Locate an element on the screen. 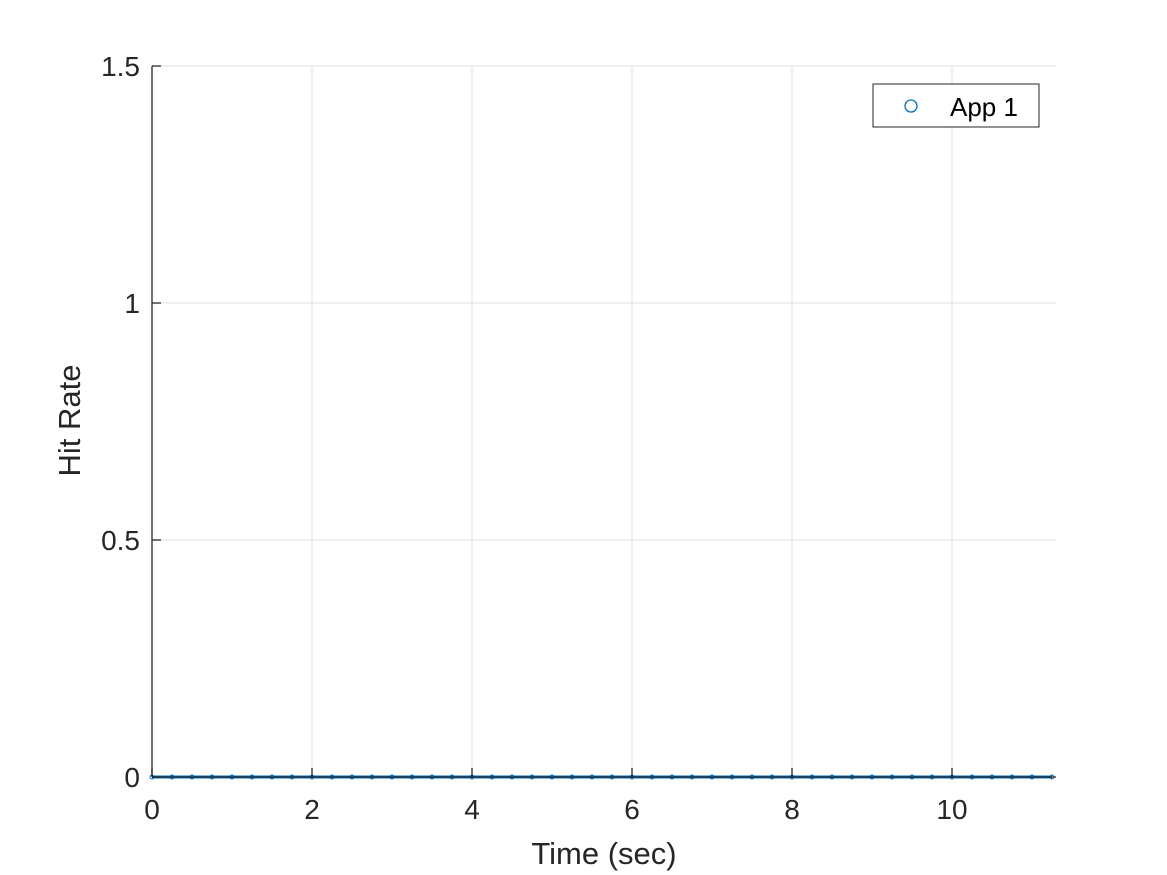 This screenshot has height=875, width=1167. y-tick-label: 0.5 is located at coordinates (120, 540).